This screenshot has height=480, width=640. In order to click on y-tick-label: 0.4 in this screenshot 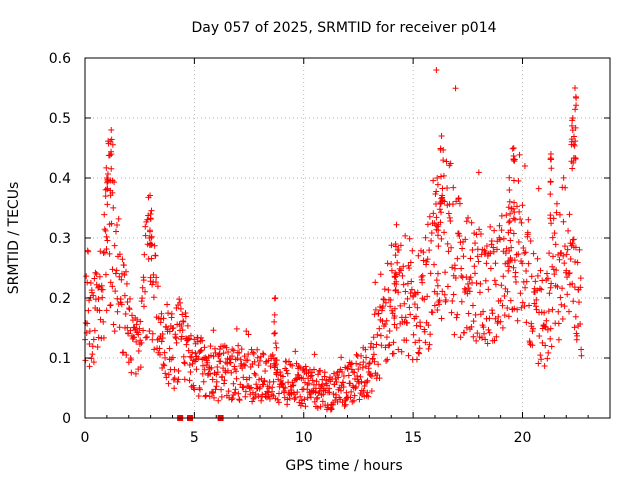, I will do `click(60, 179)`.